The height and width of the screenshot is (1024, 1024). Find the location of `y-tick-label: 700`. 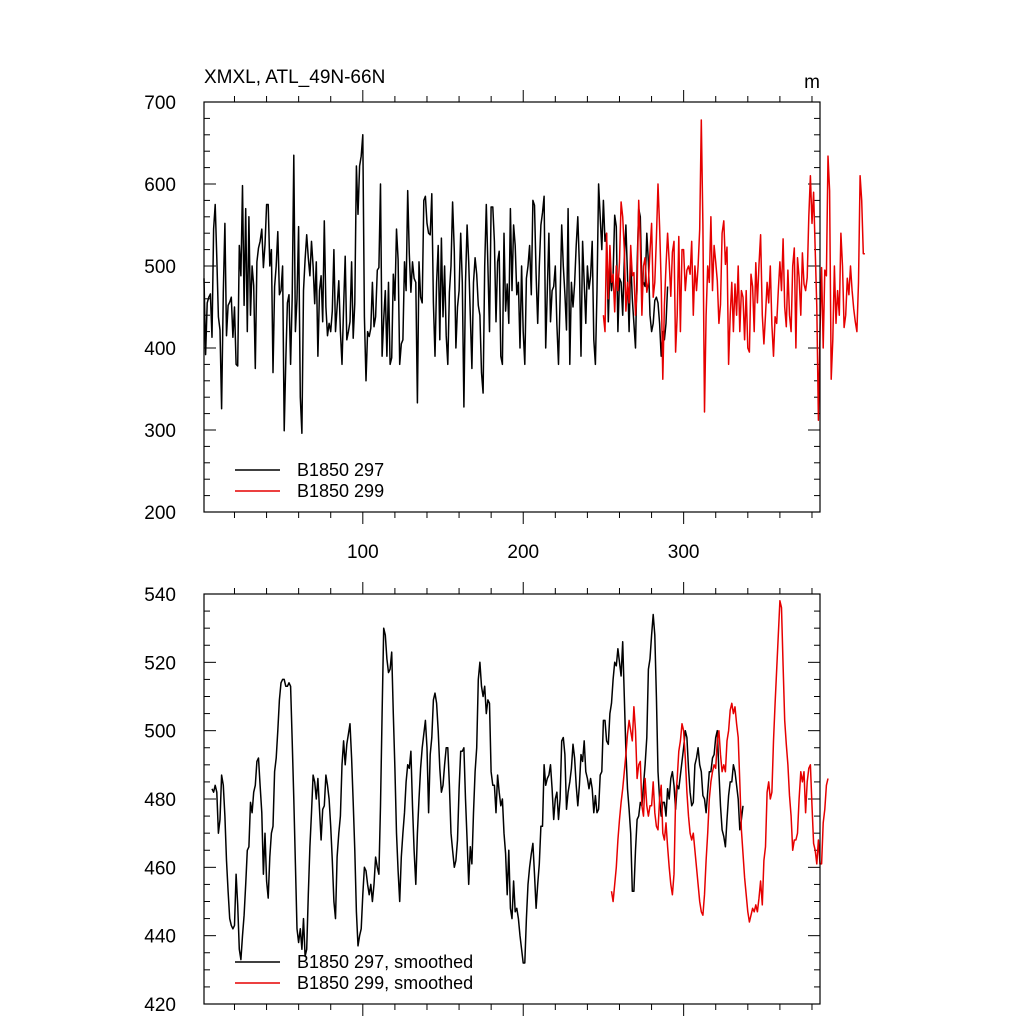

y-tick-label: 700 is located at coordinates (160, 103).